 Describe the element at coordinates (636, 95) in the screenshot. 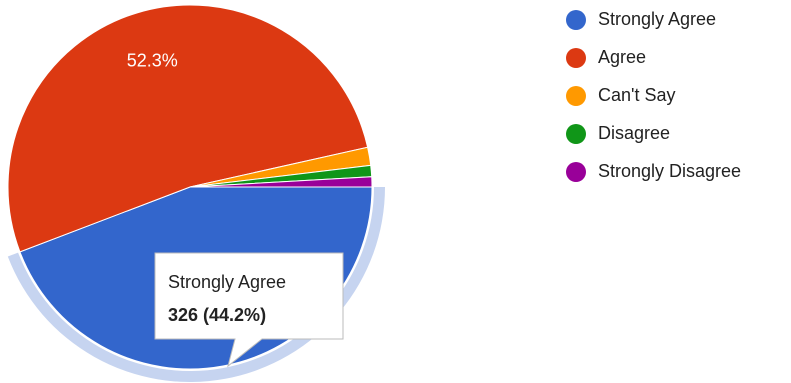

I see `legend-label: Can't Say` at that location.